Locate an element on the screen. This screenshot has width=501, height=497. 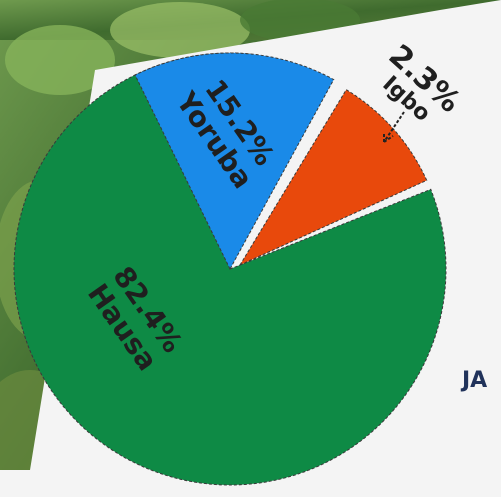
edge-text: JA is located at coordinates (475, 380).